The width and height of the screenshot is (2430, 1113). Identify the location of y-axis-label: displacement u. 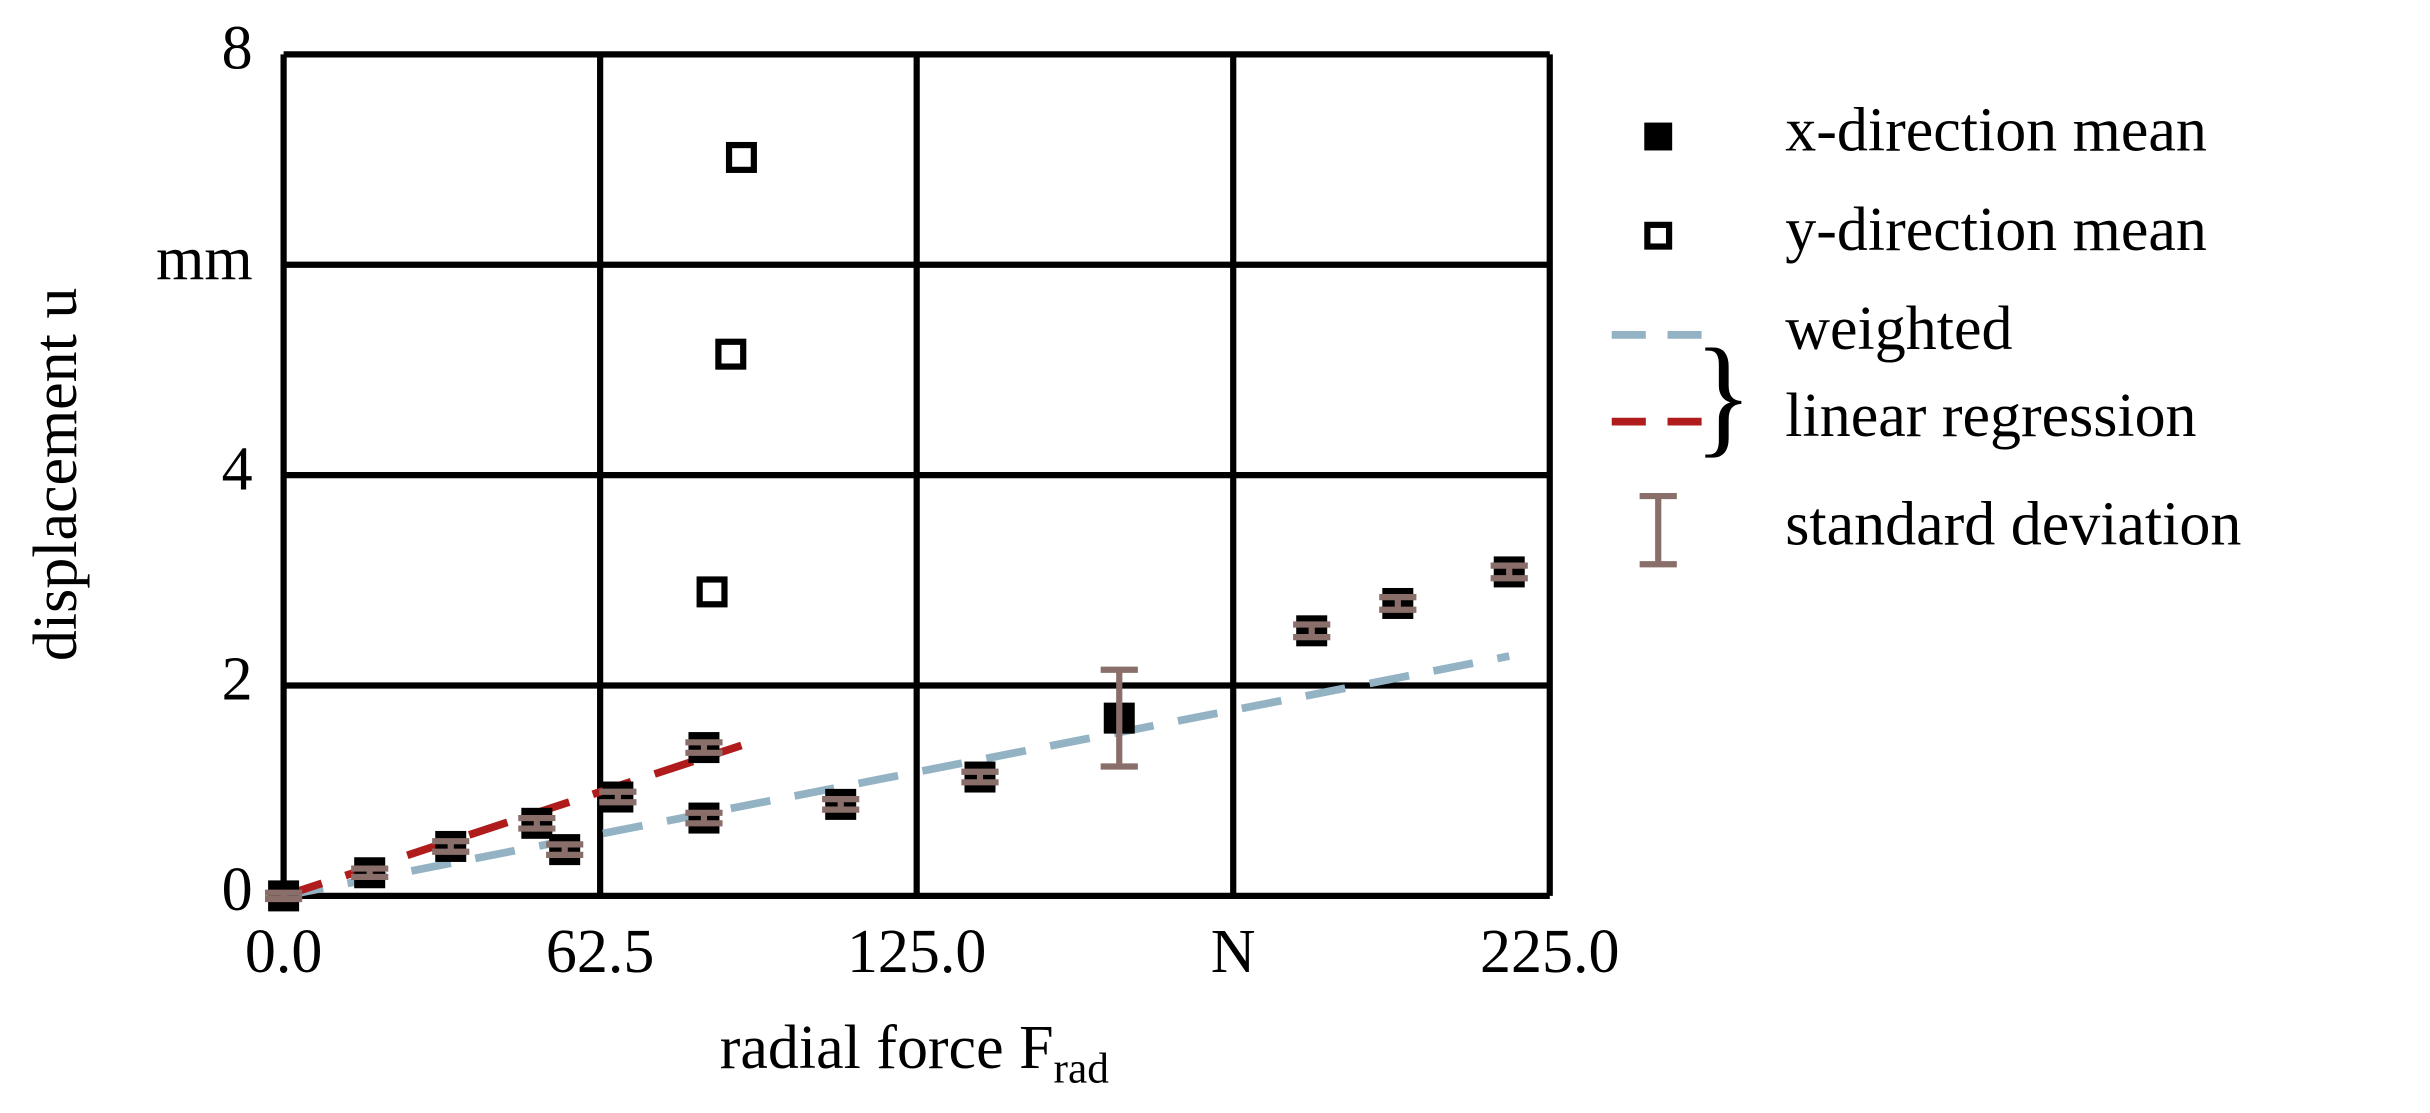
(56, 474).